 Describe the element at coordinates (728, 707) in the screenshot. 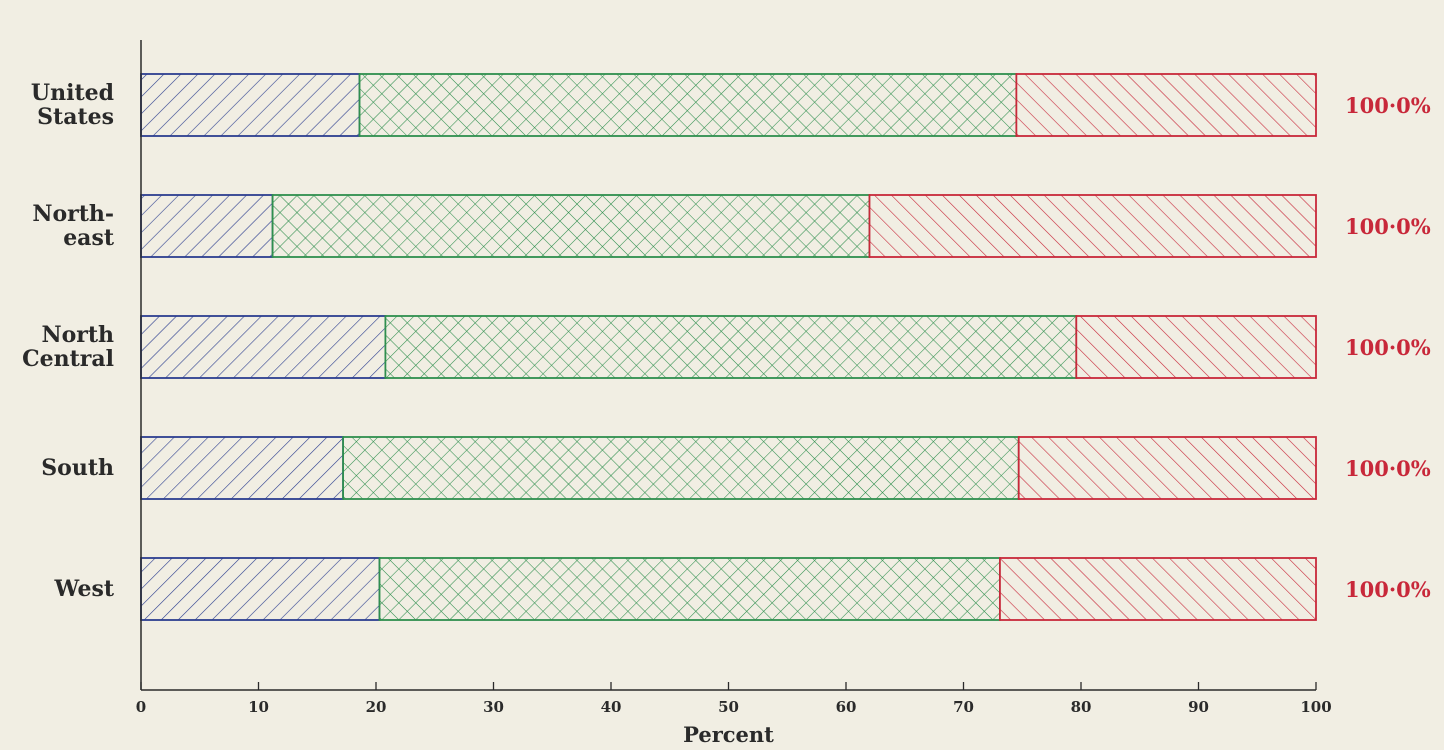

I see `x-tick-label: 50` at that location.